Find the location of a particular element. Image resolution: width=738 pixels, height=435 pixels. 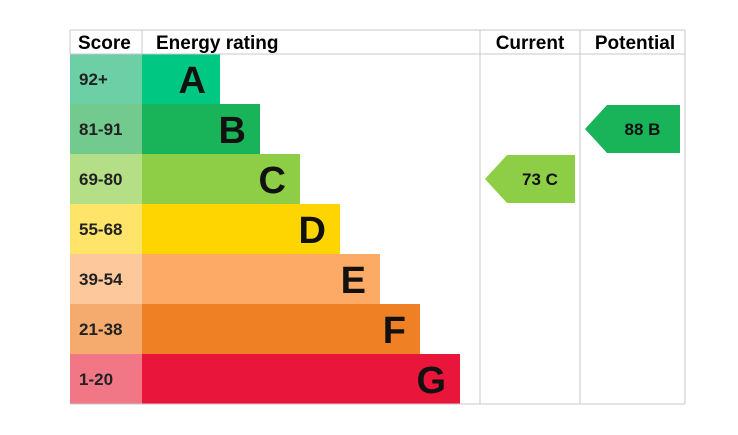

score-range-label: 55-68 is located at coordinates (100, 229).